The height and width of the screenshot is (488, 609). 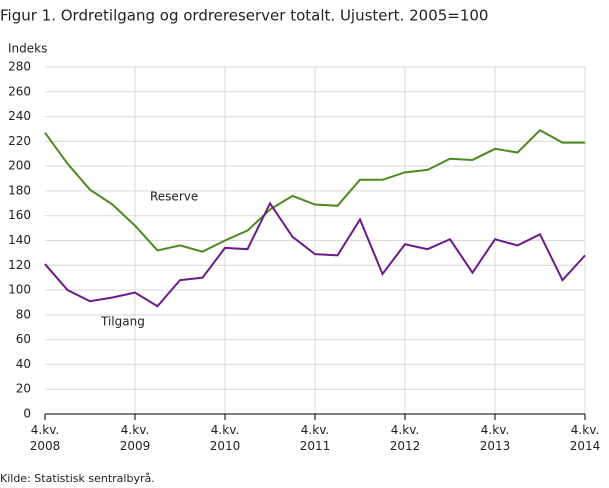 What do you see at coordinates (23, 339) in the screenshot?
I see `y-tick-label: 60` at bounding box center [23, 339].